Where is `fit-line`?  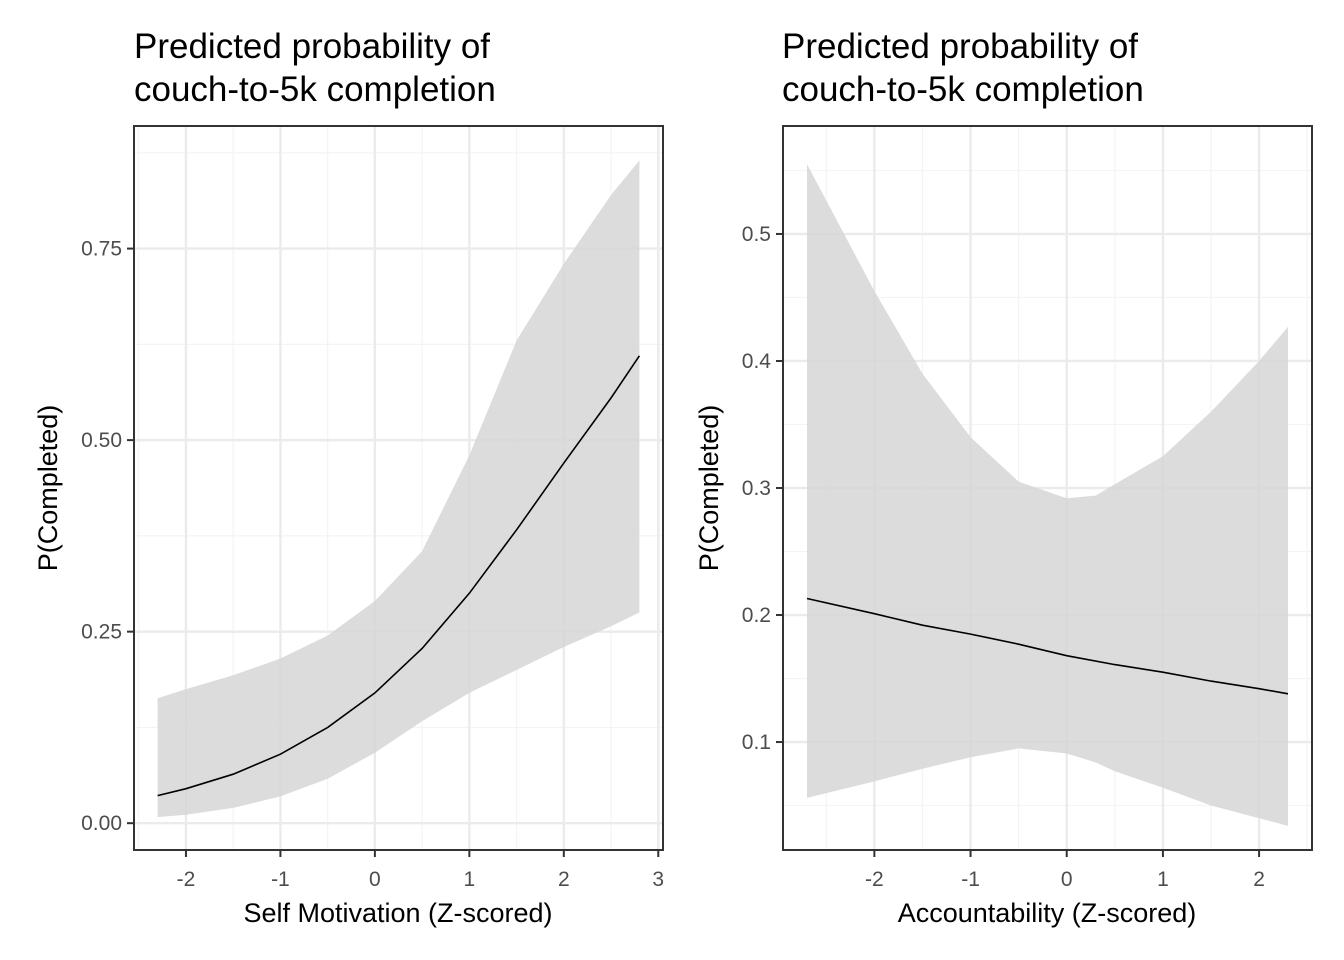 fit-line is located at coordinates (1047, 646).